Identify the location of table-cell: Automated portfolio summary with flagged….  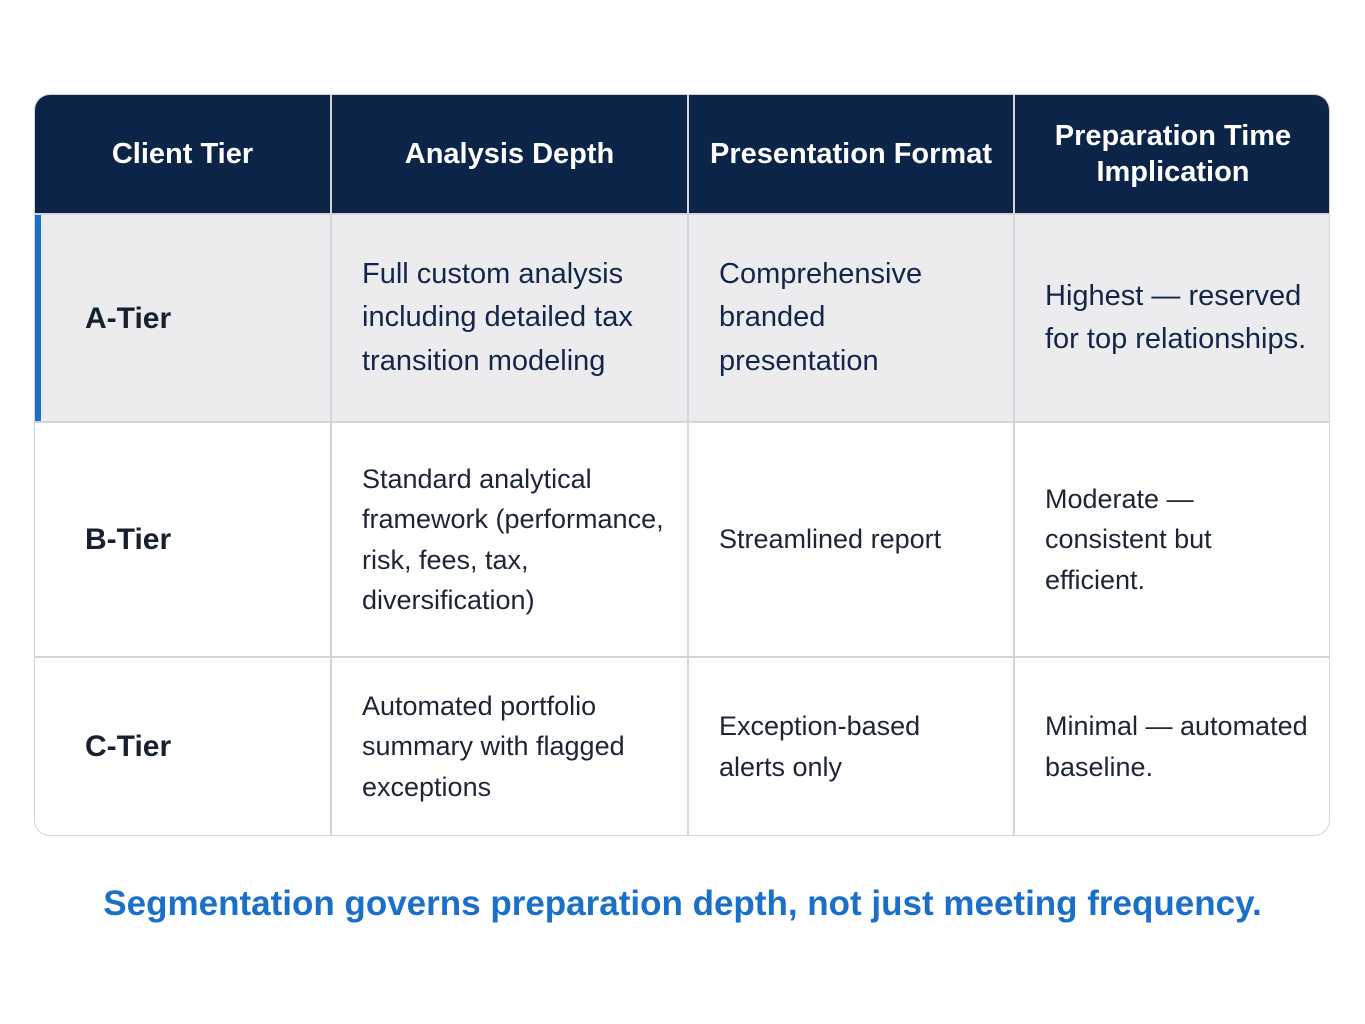
(509, 745).